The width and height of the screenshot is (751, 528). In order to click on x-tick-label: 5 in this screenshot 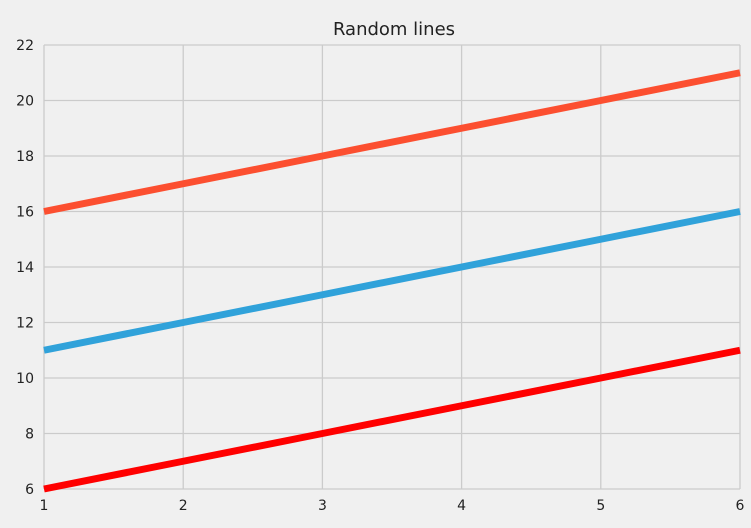, I will do `click(600, 506)`.